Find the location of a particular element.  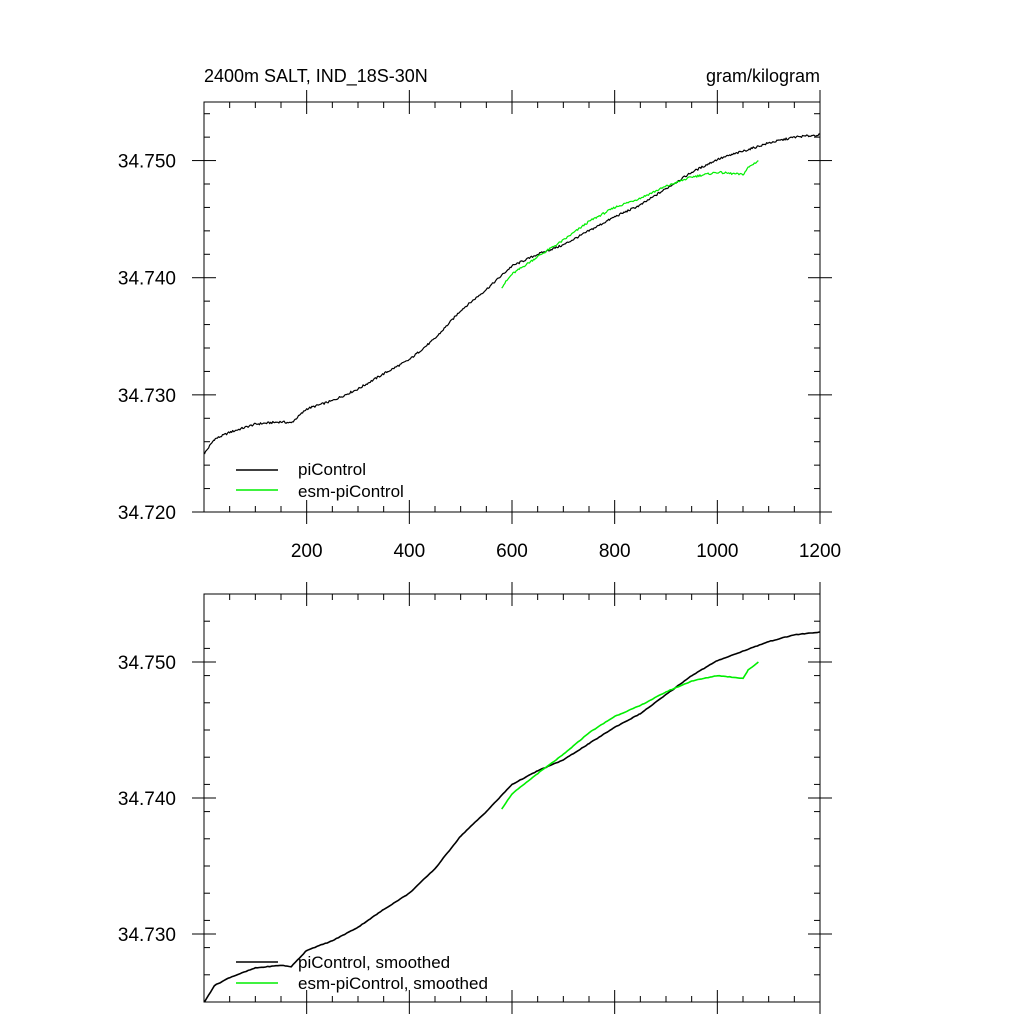

legend-label-esm-picontrol: esm-piControl is located at coordinates (351, 491).